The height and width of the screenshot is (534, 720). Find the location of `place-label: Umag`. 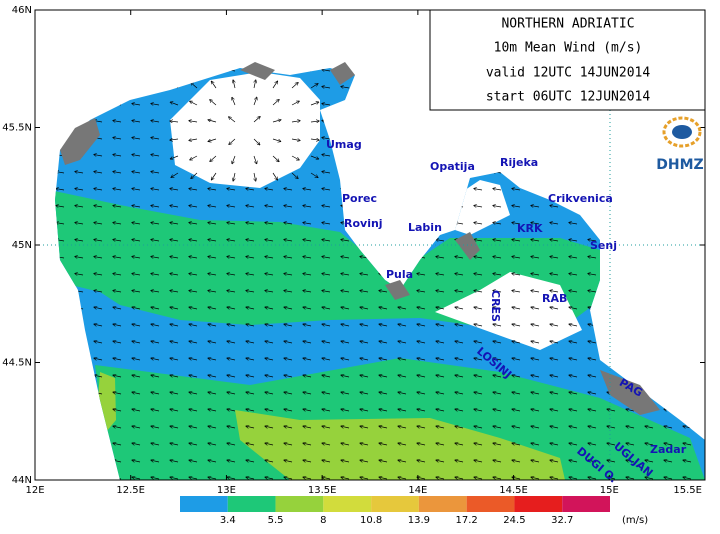

place-label: Umag is located at coordinates (344, 144).